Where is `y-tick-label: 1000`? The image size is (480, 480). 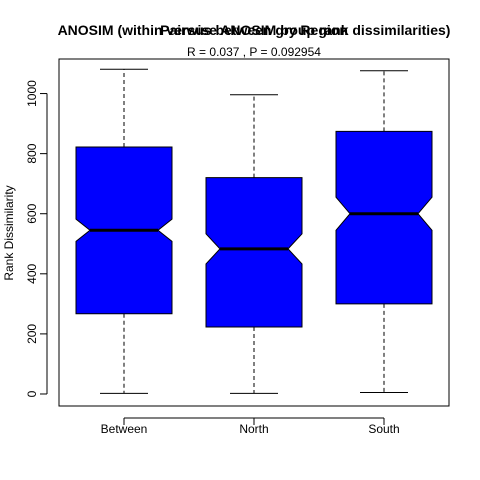
y-tick-label: 1000 is located at coordinates (32, 93).